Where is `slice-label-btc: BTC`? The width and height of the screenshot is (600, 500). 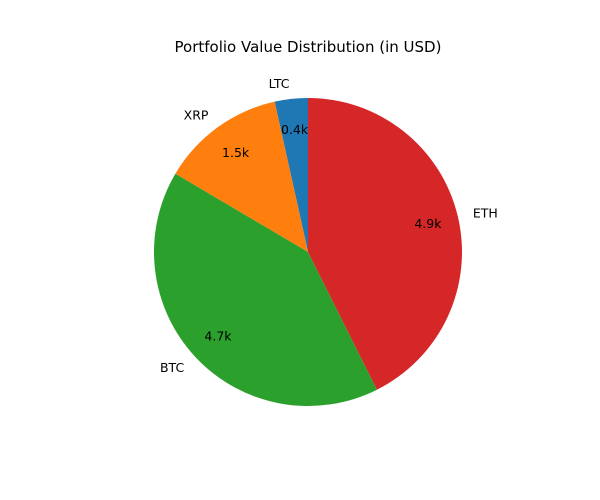
slice-label-btc: BTC is located at coordinates (172, 367).